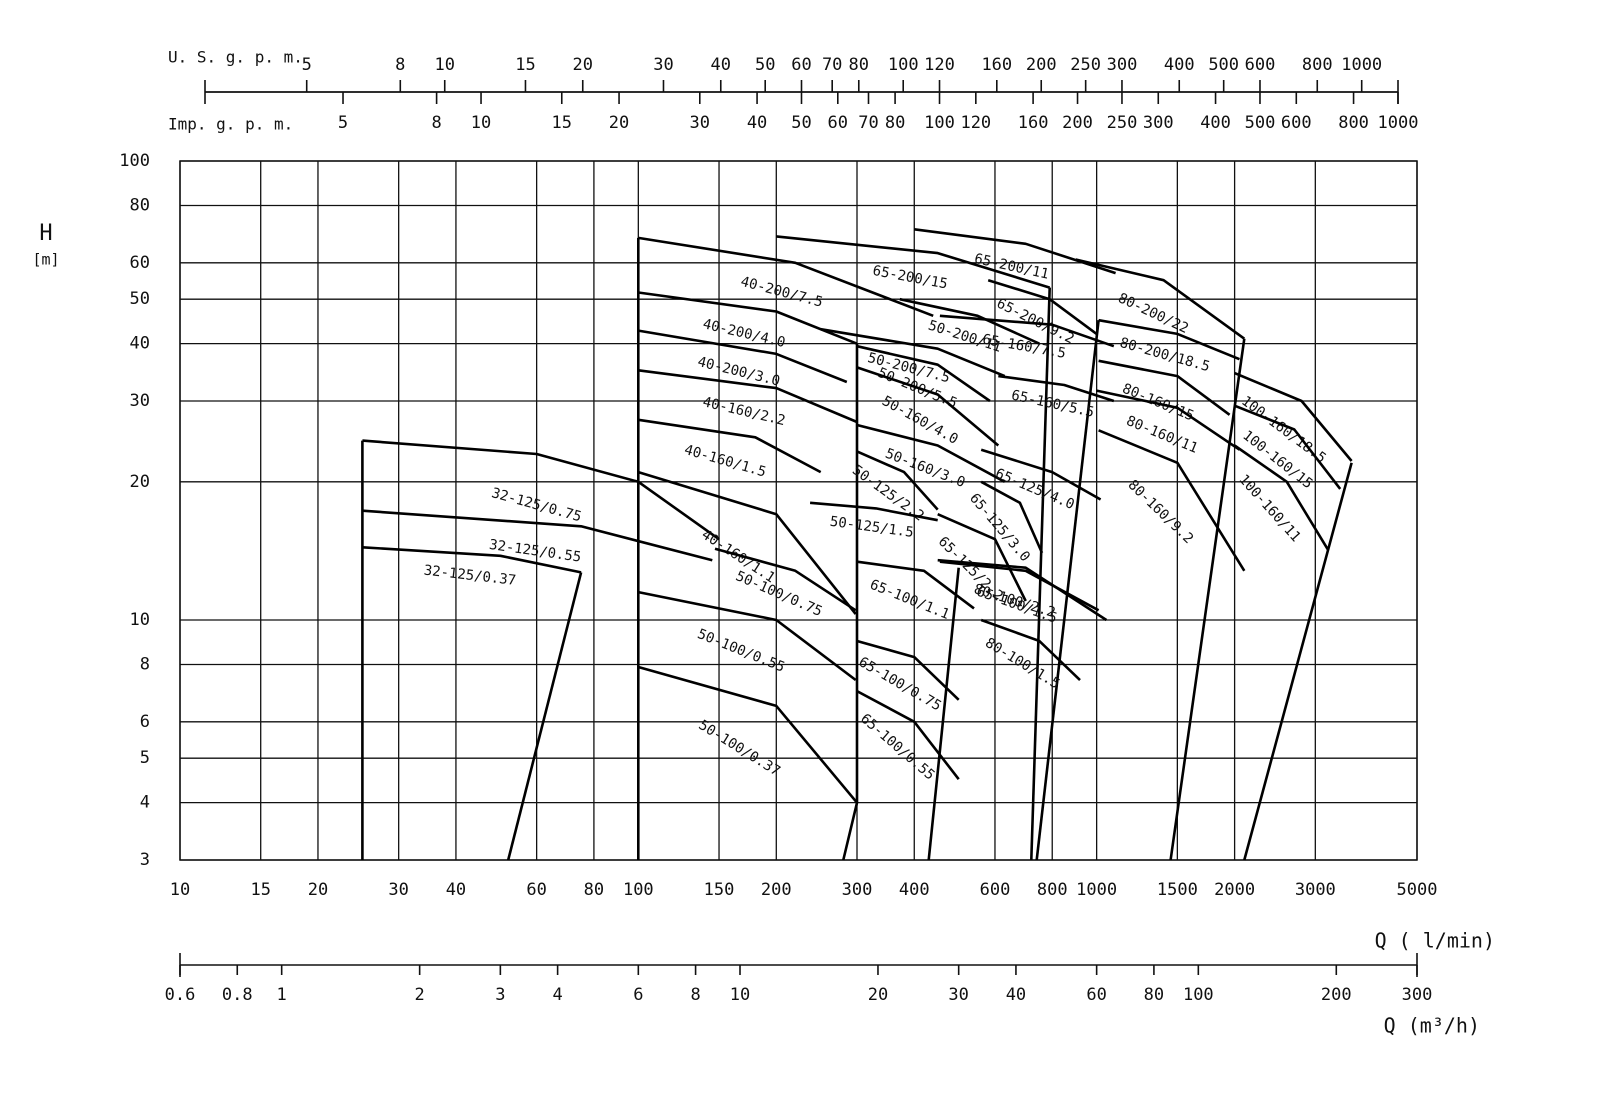 Image resolution: width=1600 pixels, height=1105 pixels. Describe the element at coordinates (260, 890) in the screenshot. I see `x-tick-label: 15` at that location.